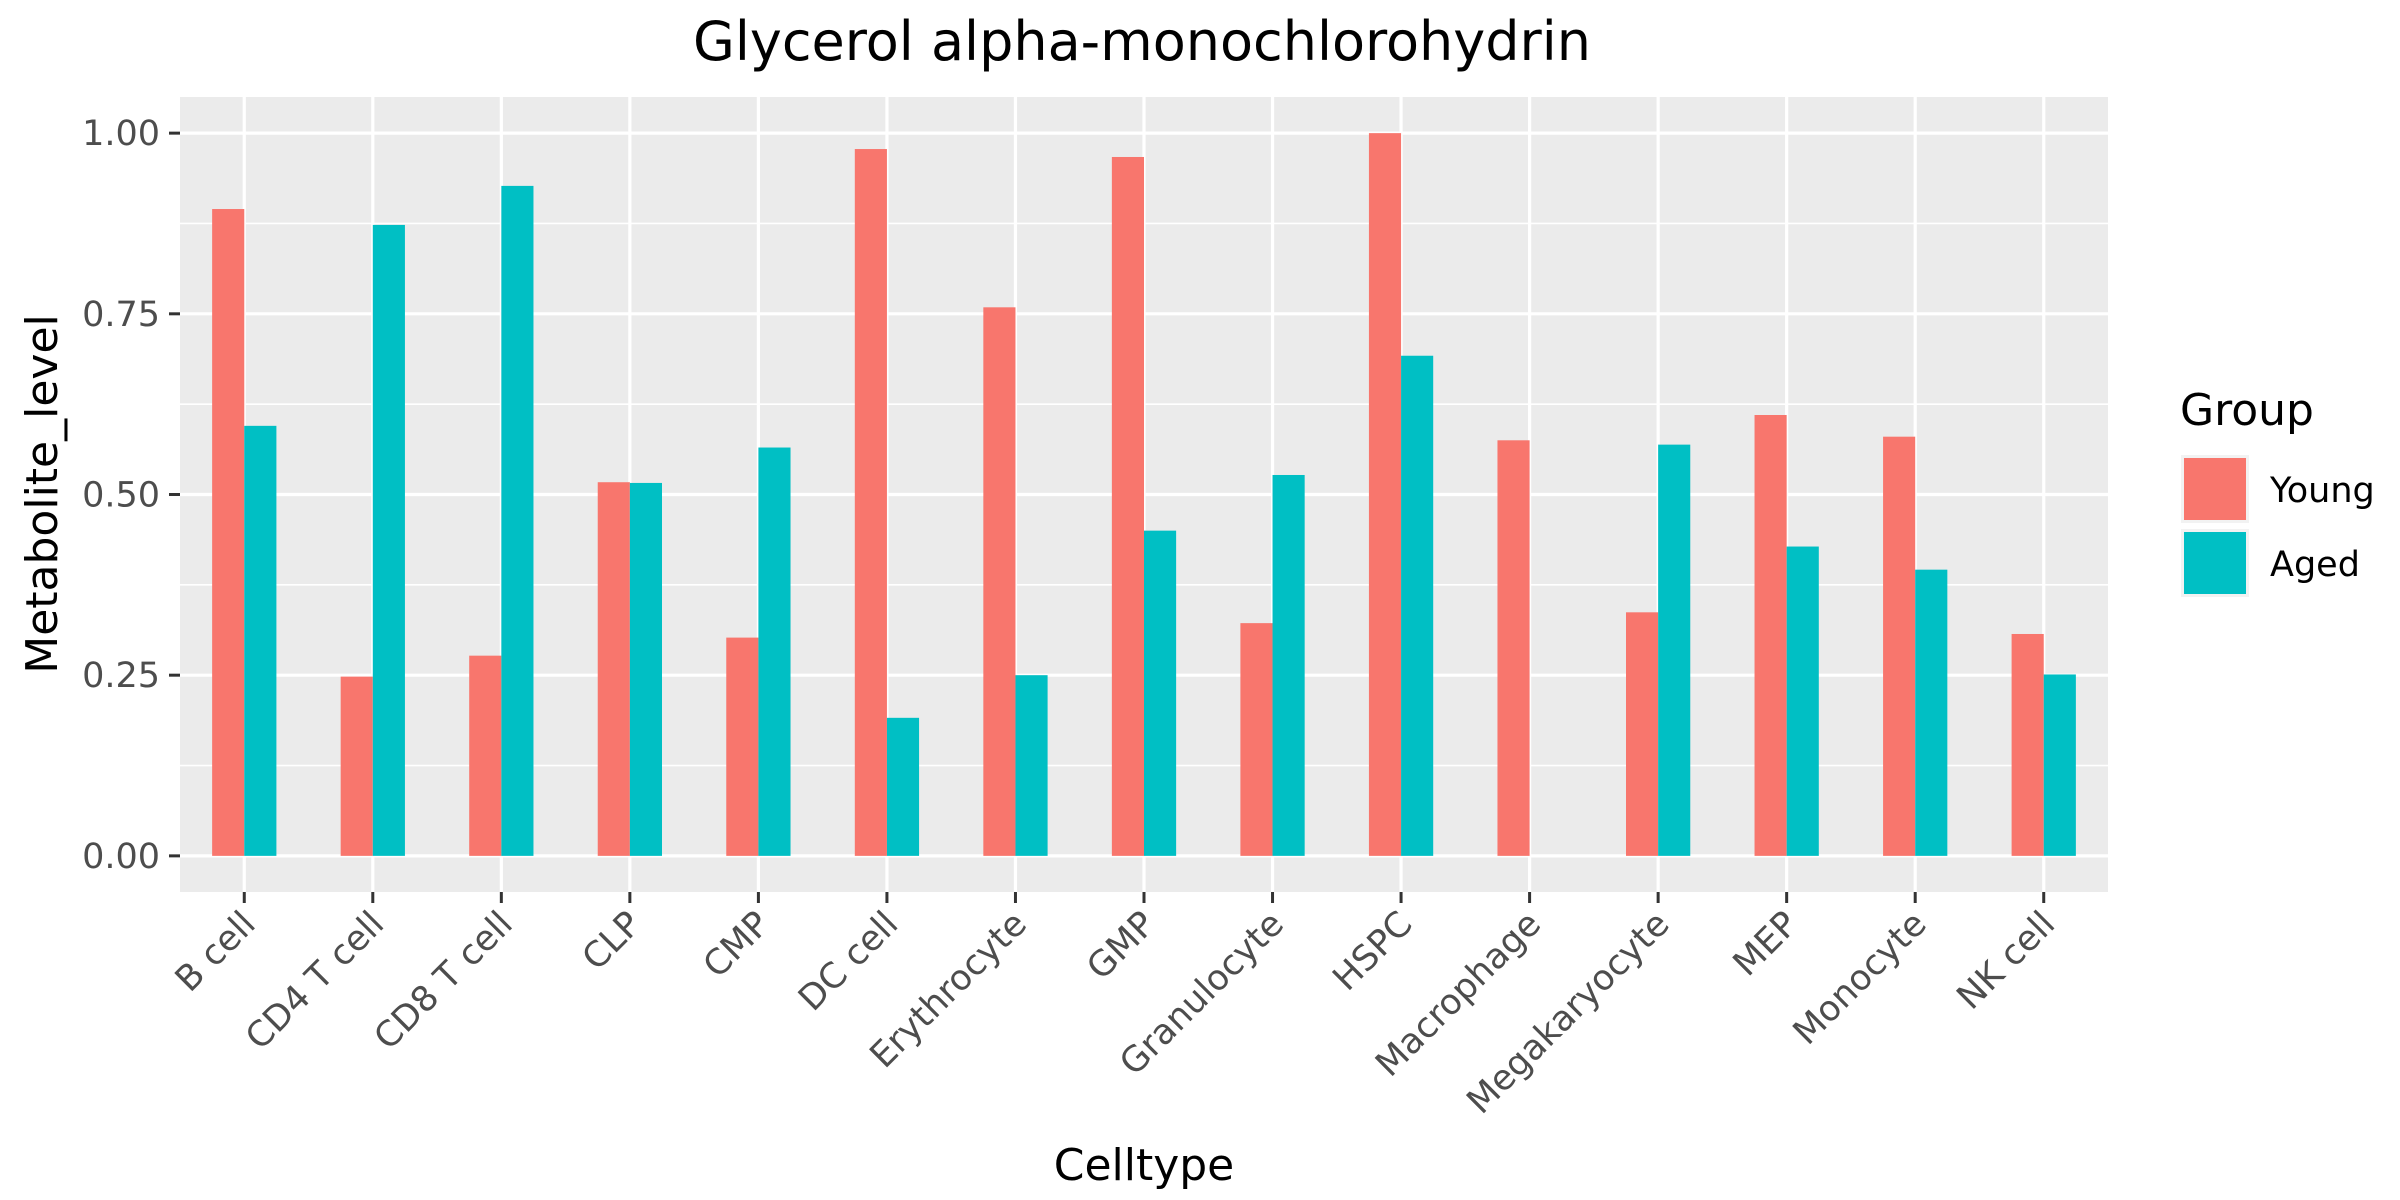  I want to click on x-tick-label: MEP, so click(1766, 944).